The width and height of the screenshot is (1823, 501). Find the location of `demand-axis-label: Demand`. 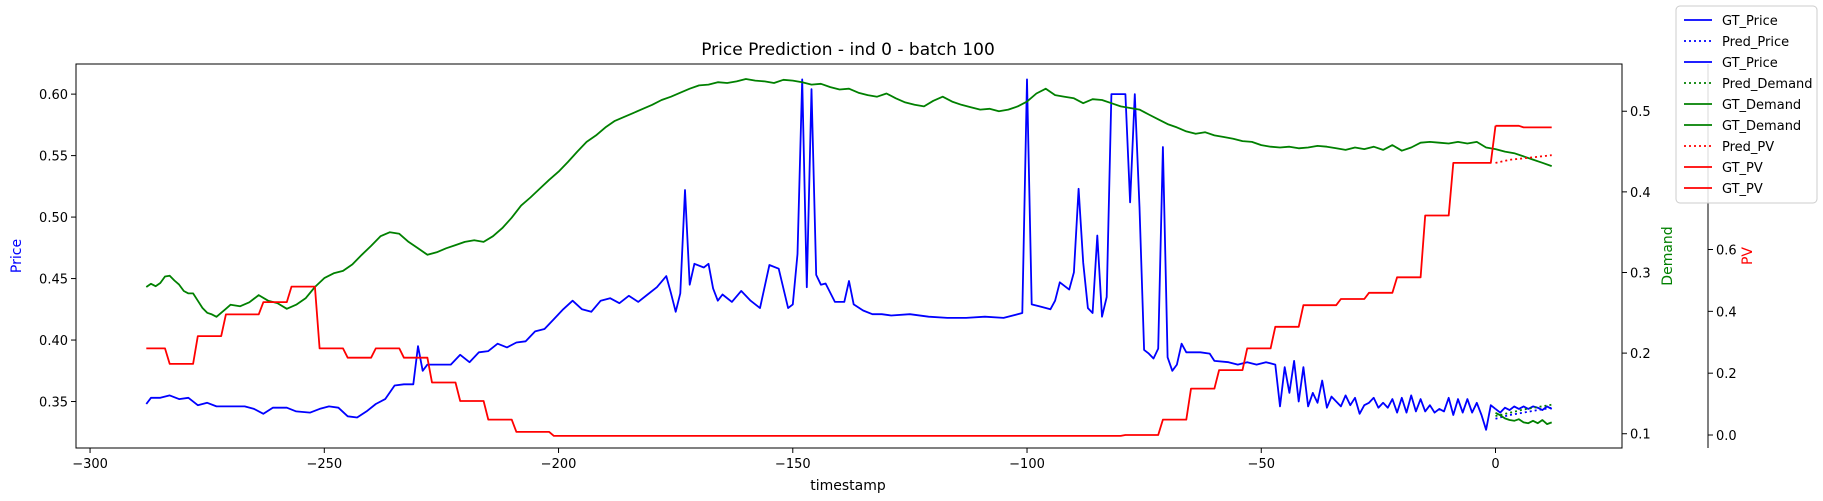

demand-axis-label: Demand is located at coordinates (1668, 255).